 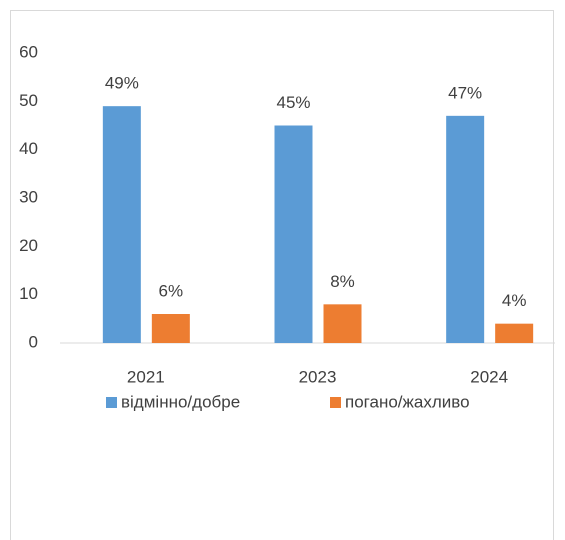 What do you see at coordinates (122, 83) in the screenshot?
I see `data-label: 49%` at bounding box center [122, 83].